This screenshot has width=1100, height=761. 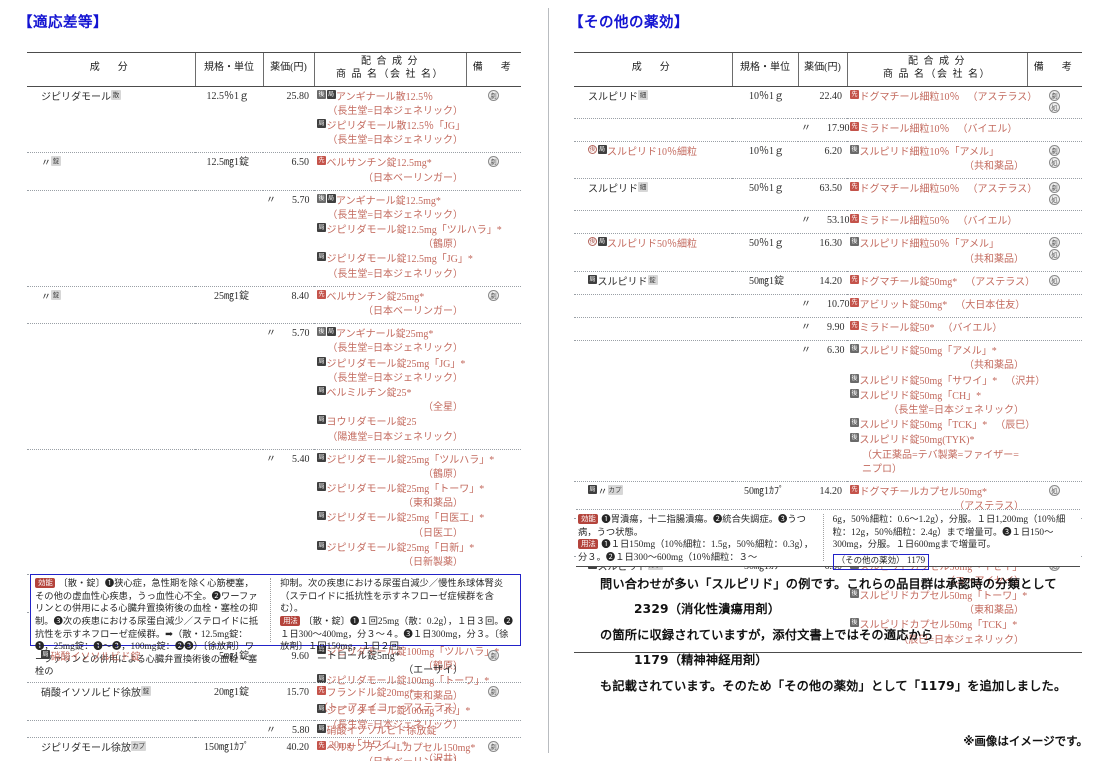 I want to click on maker-name: （共和薬品）, so click(x=994, y=166).